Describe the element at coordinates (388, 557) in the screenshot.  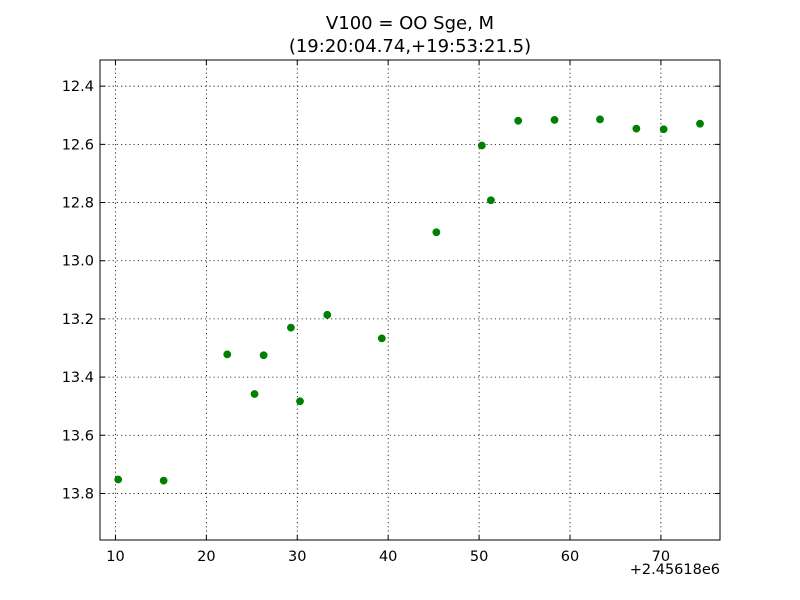
I see `x-tick-label: 40` at that location.